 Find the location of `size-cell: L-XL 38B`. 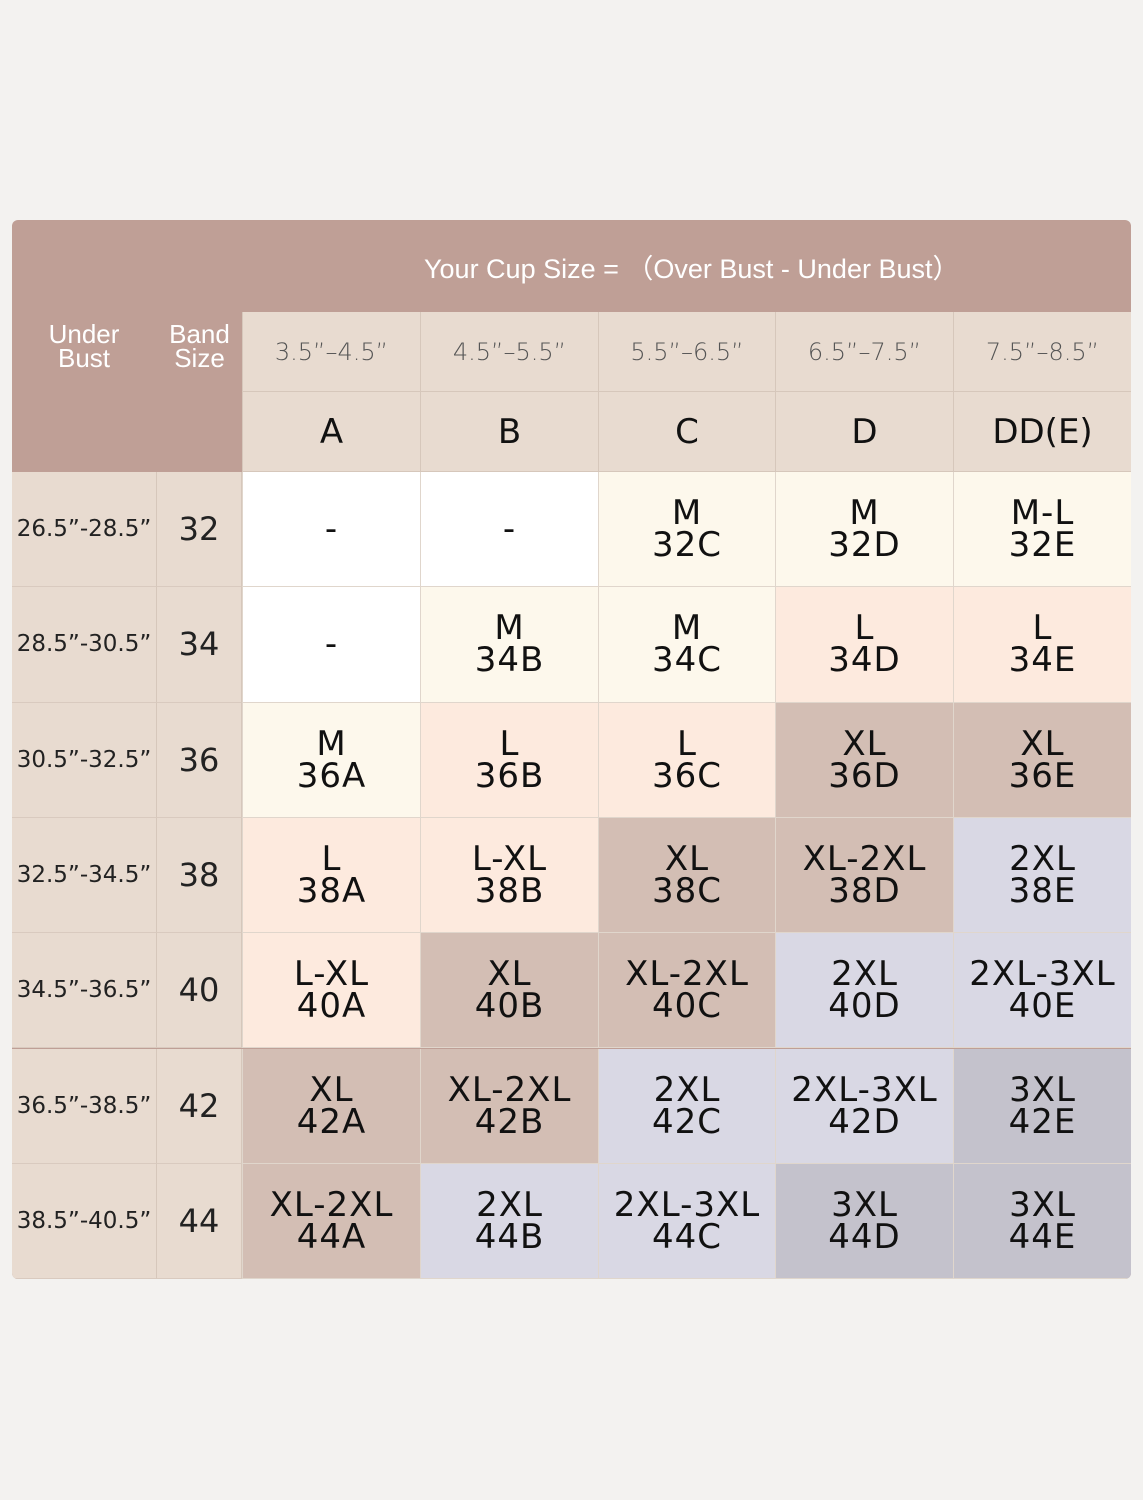

size-cell: L-XL 38B is located at coordinates (509, 875).